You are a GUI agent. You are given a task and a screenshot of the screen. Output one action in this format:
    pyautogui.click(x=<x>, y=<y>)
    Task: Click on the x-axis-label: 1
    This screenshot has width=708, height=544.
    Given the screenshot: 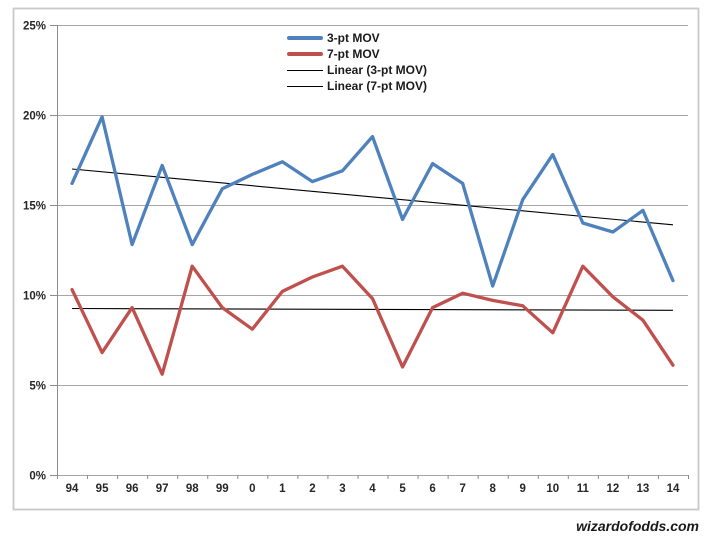 What is the action you would take?
    pyautogui.click(x=282, y=489)
    